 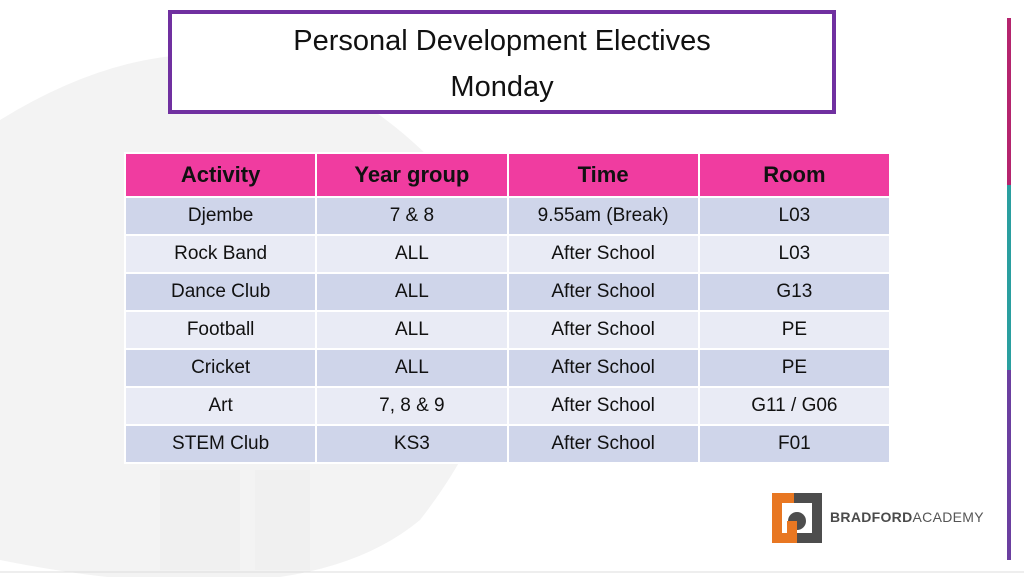 I want to click on title-line: Personal Development Electives, so click(x=502, y=41).